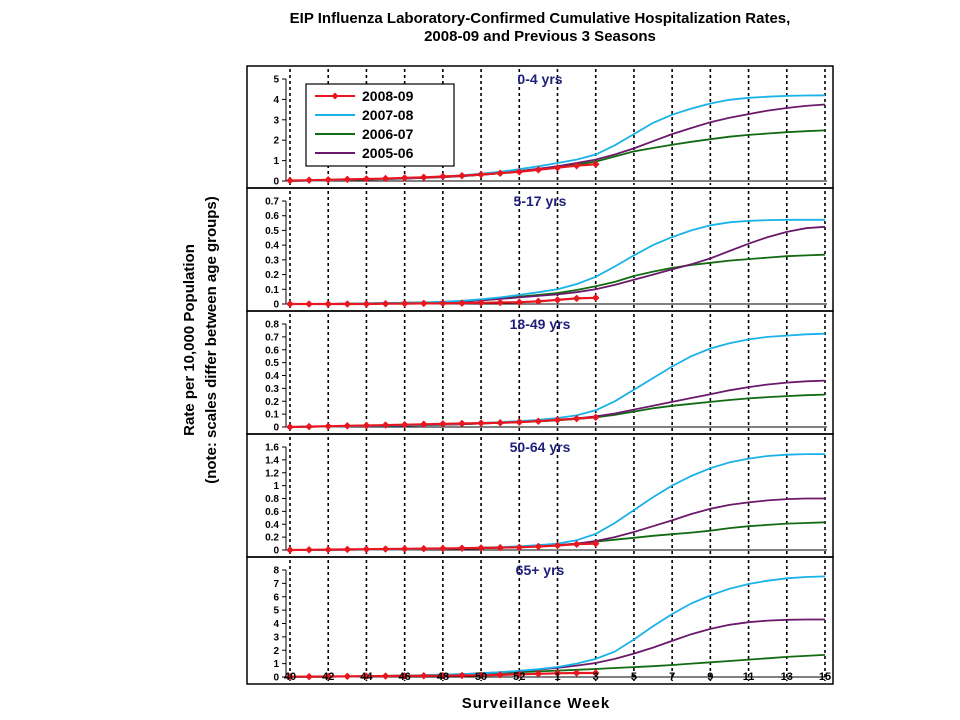  I want to click on x-tick-labels: 40 42 44 46 48 50 52 1 3 5 7 9 11 13 15, so click(557, 677).